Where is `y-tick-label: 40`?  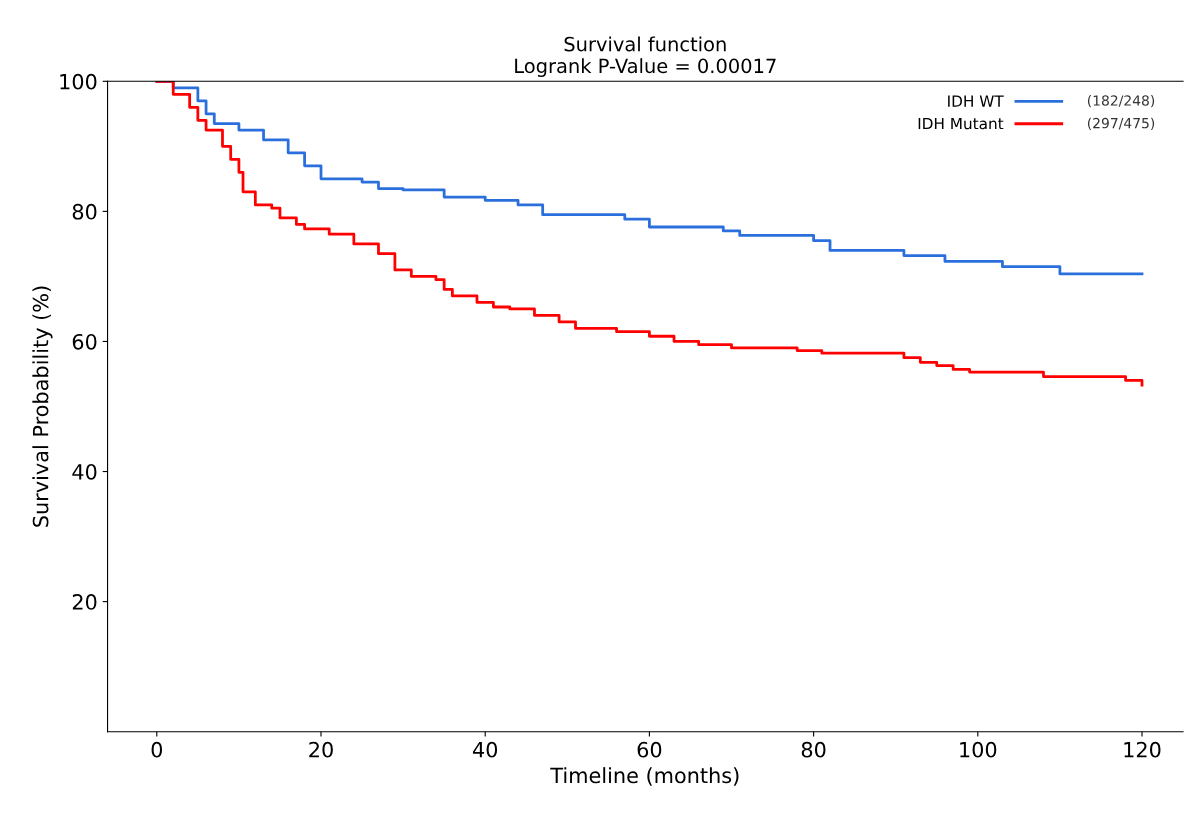 y-tick-label: 40 is located at coordinates (84, 471).